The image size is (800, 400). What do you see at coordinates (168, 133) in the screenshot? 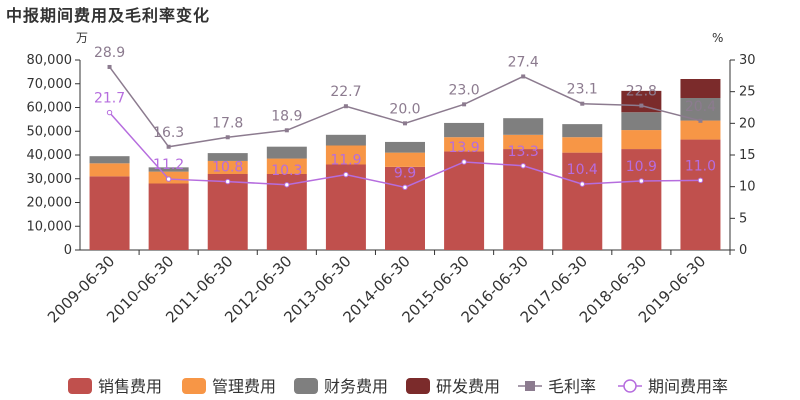
I see `data-label: 16.3` at bounding box center [168, 133].